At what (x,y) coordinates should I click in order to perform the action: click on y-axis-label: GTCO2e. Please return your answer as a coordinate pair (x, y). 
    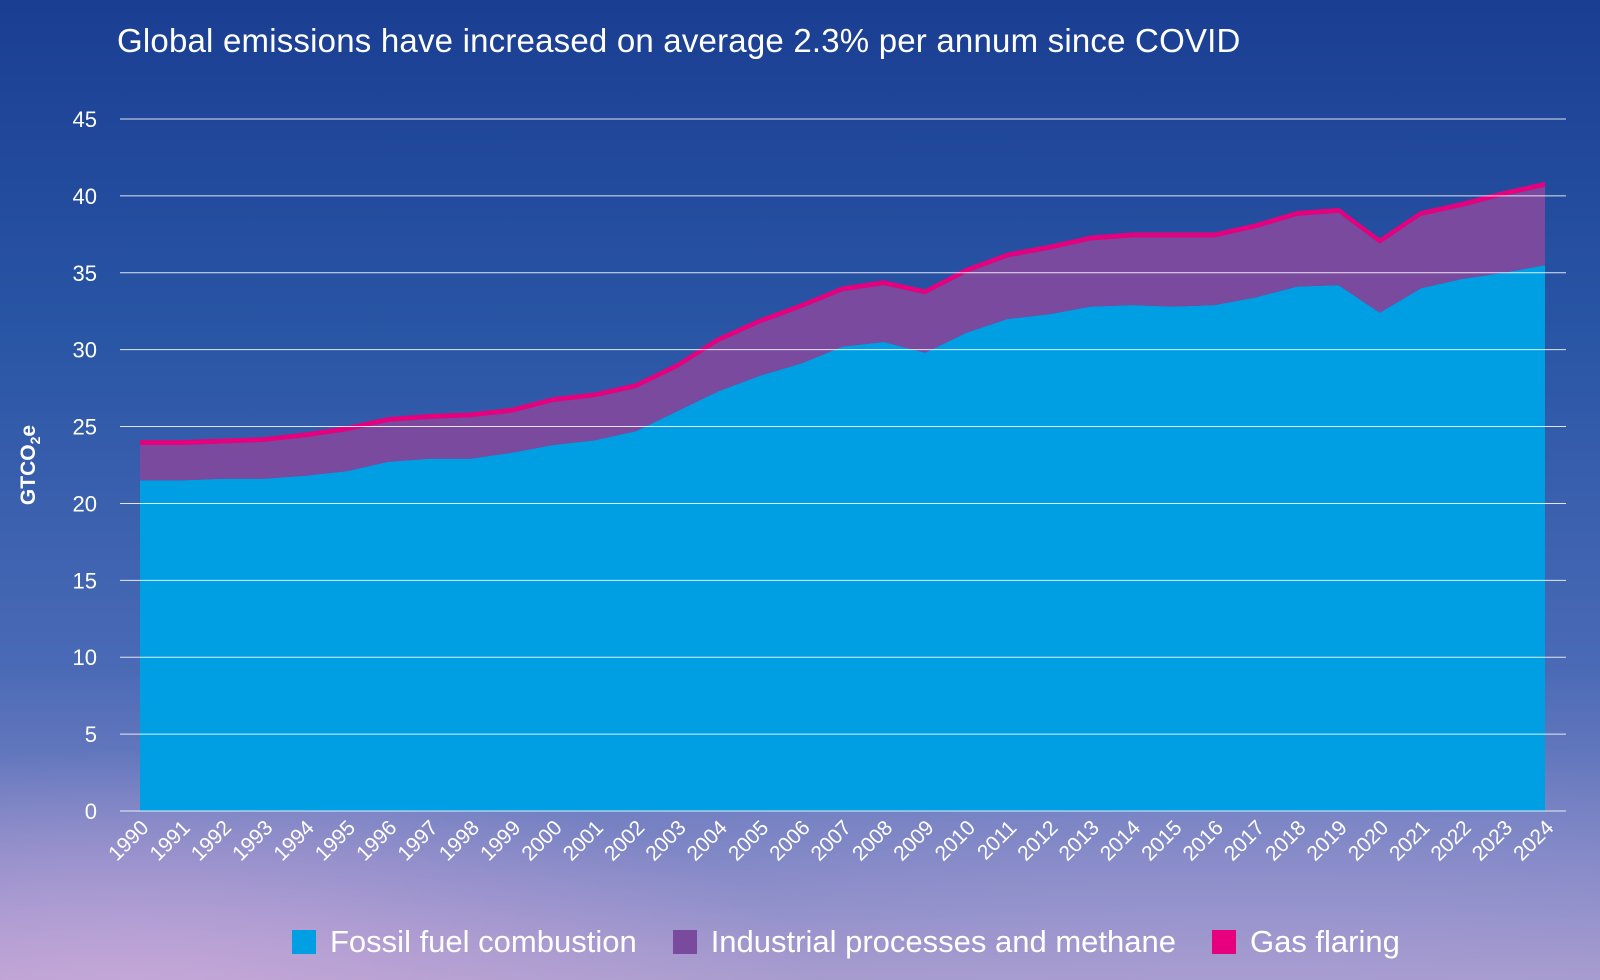
    Looking at the image, I should click on (30, 465).